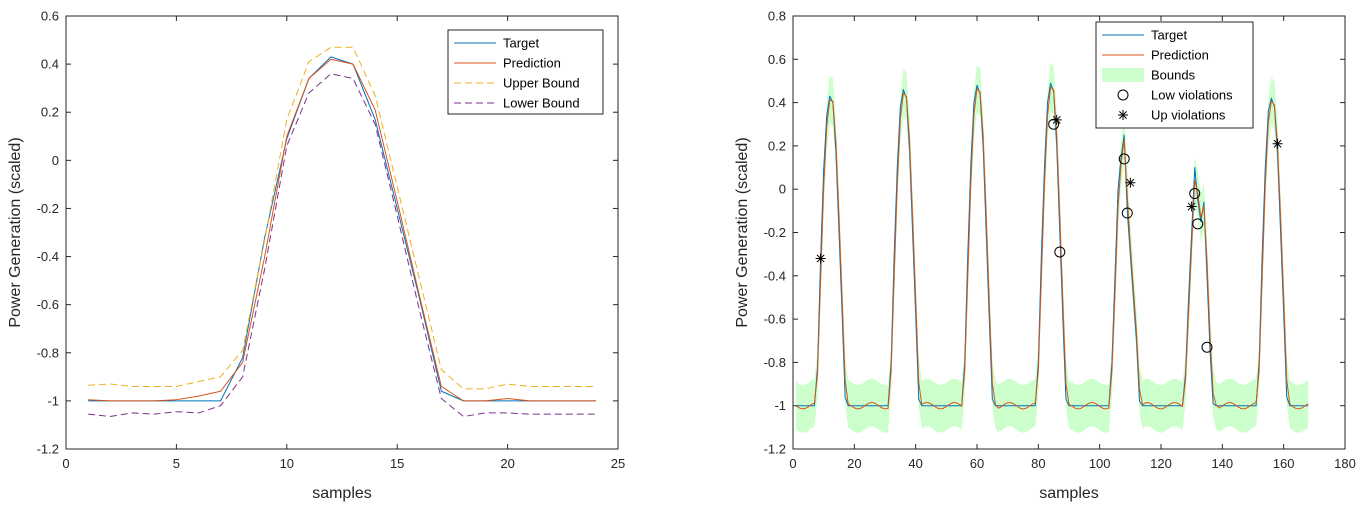 The width and height of the screenshot is (1364, 510). I want to click on legend-box, so click(525, 72).